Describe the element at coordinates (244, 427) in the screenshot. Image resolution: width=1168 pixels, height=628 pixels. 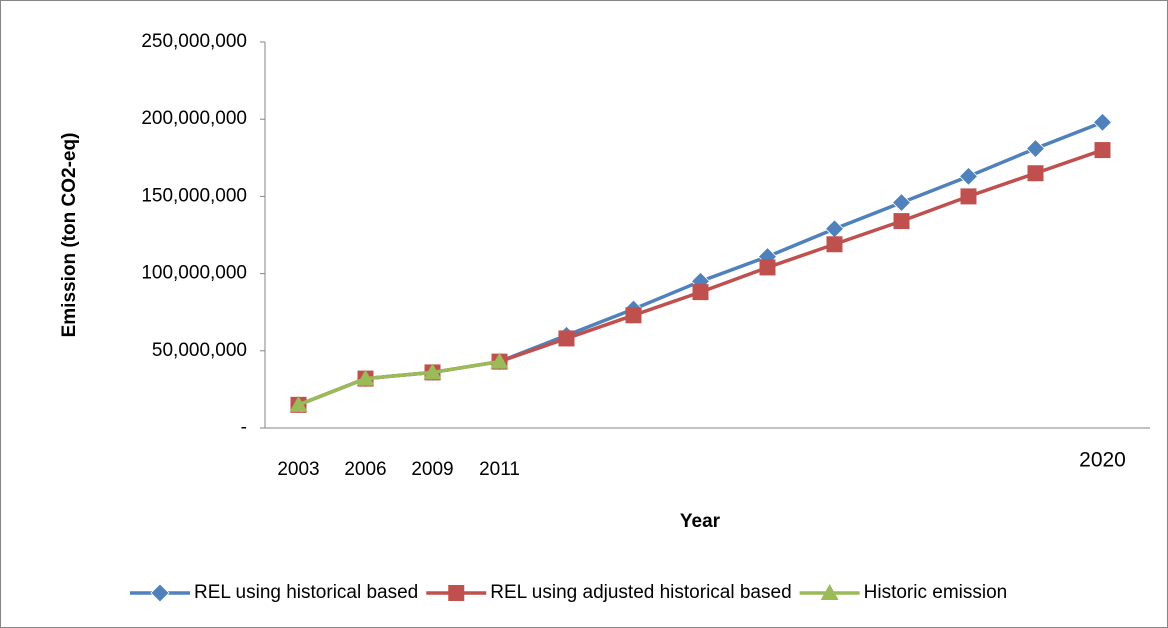
I see `y-tick-label: -` at that location.